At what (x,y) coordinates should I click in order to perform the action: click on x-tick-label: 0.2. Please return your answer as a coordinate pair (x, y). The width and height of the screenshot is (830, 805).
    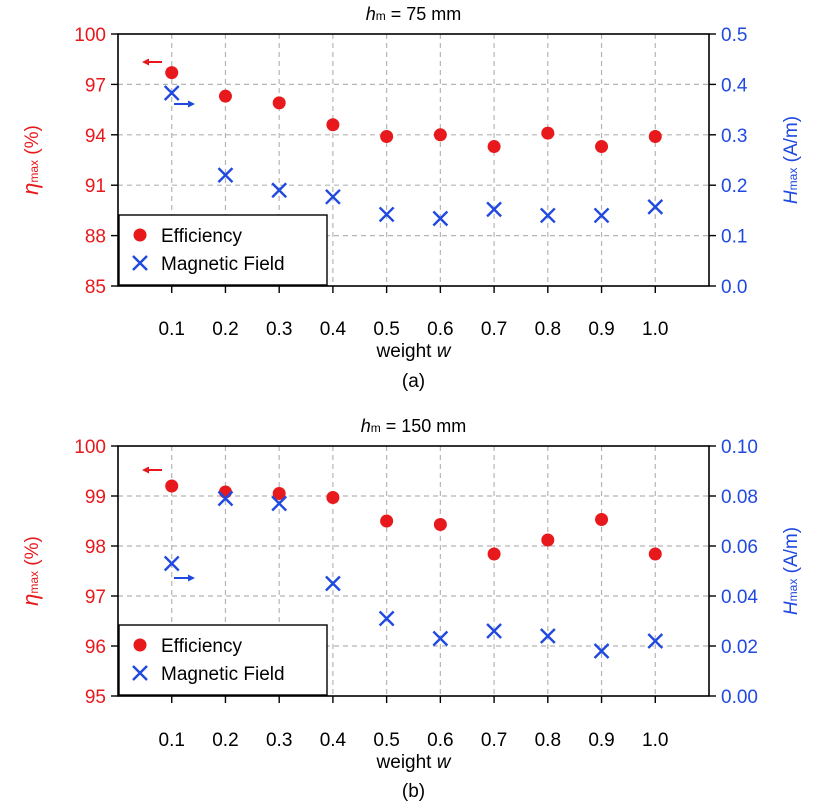
    Looking at the image, I should click on (225, 740).